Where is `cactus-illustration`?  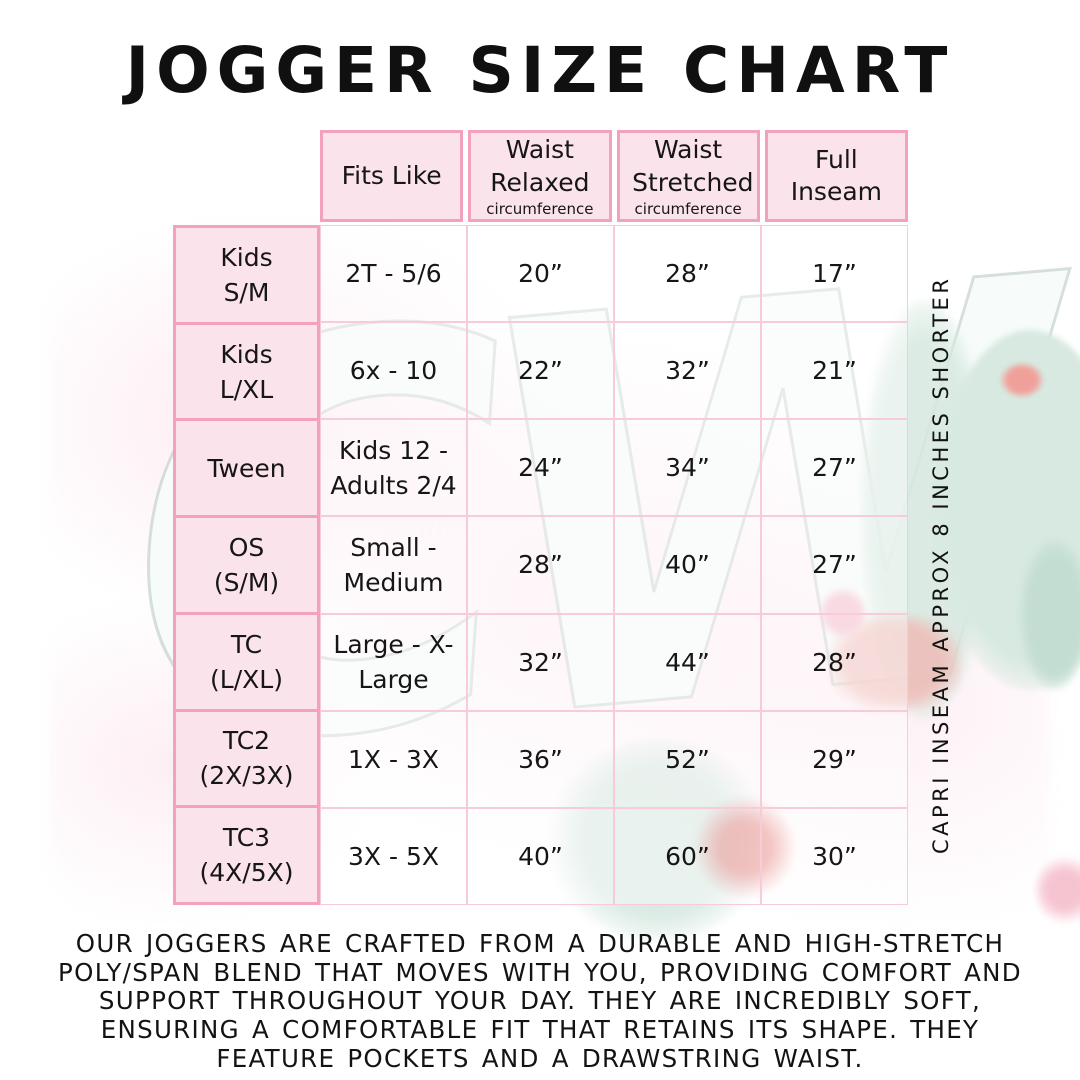 cactus-illustration is located at coordinates (1050, 615).